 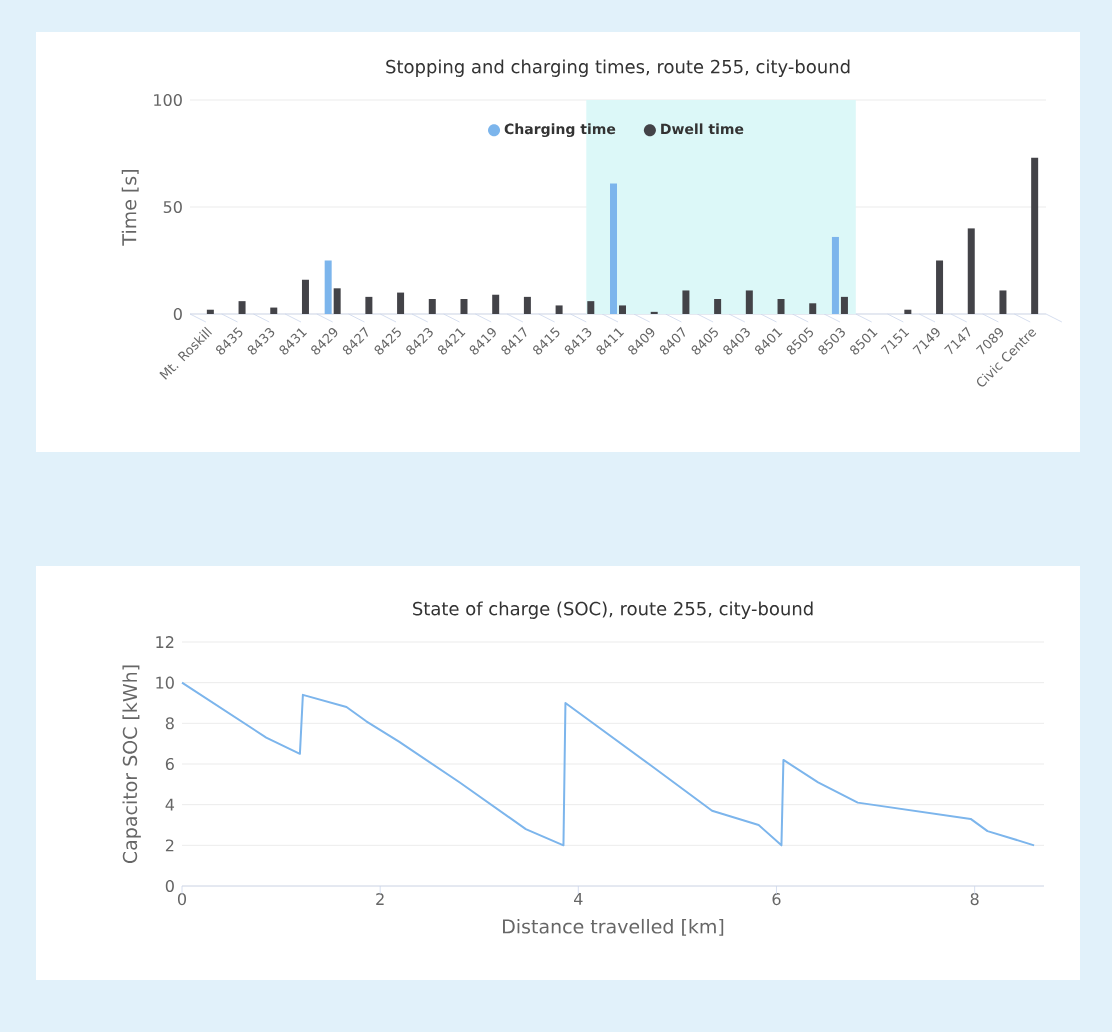 I want to click on y-axis-title: Capacitor SOC [kWh], so click(x=131, y=764).